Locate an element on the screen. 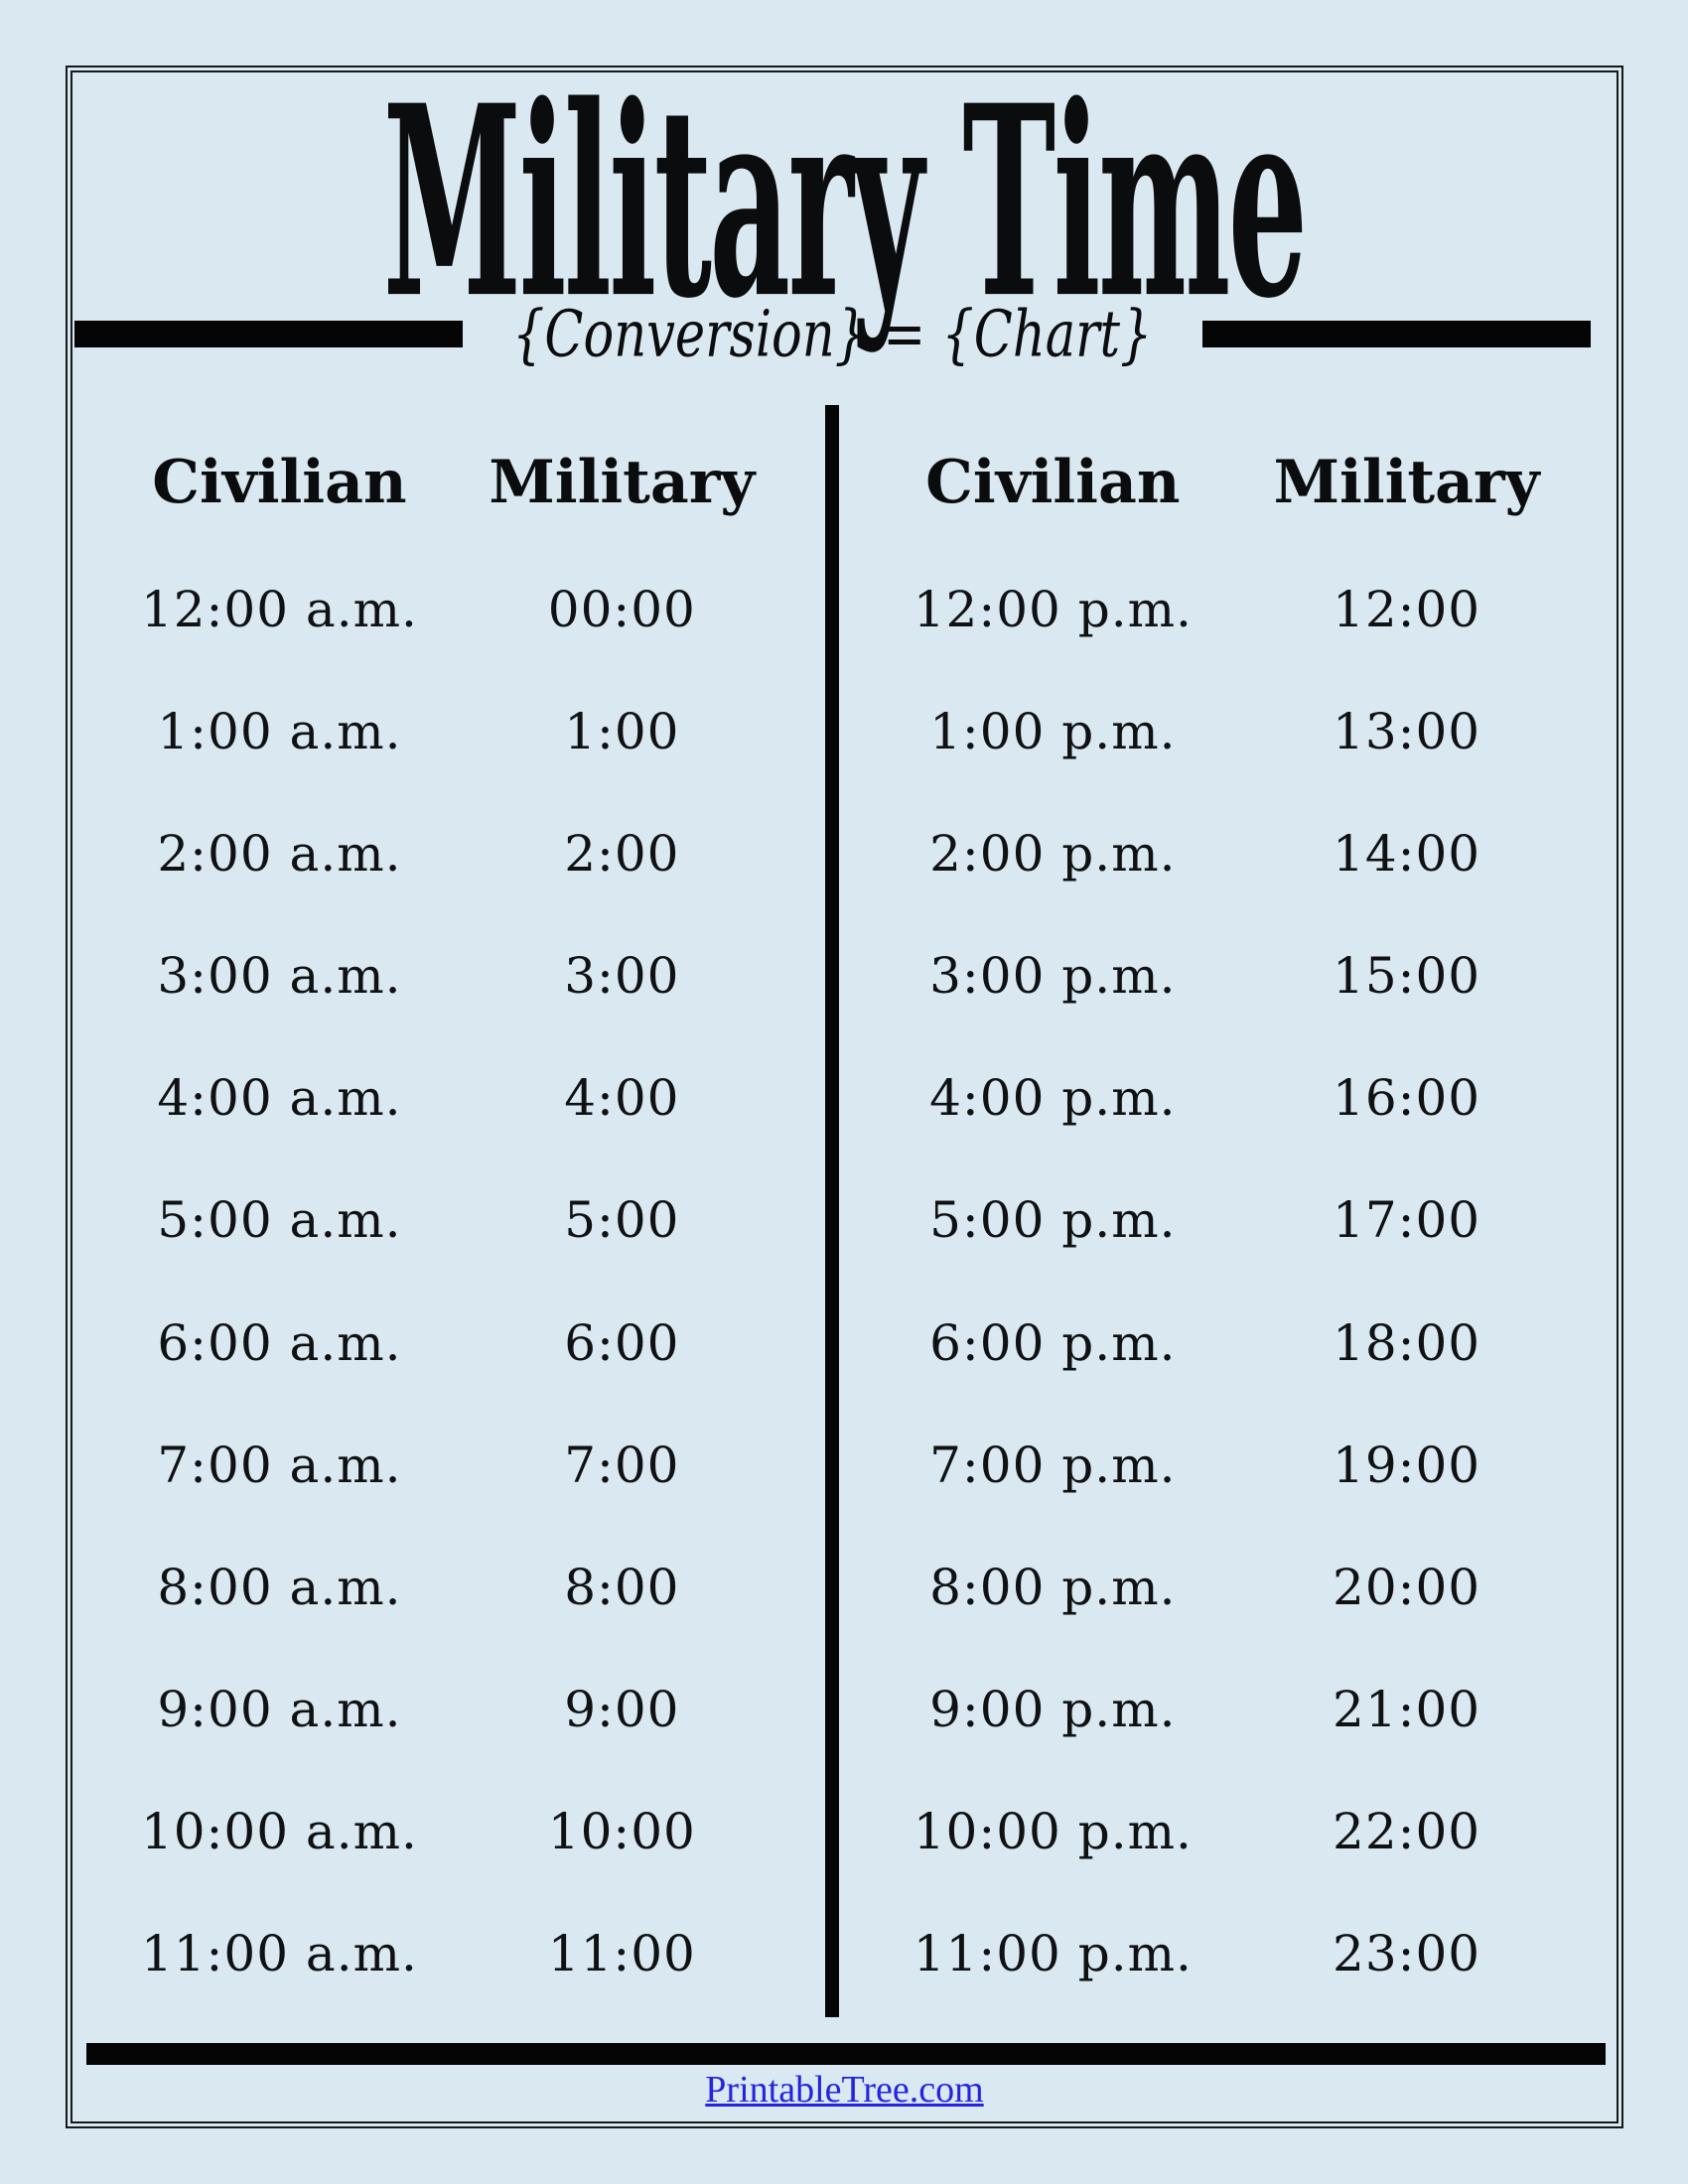 The image size is (1688, 2184). center-divider-rule is located at coordinates (832, 1211).